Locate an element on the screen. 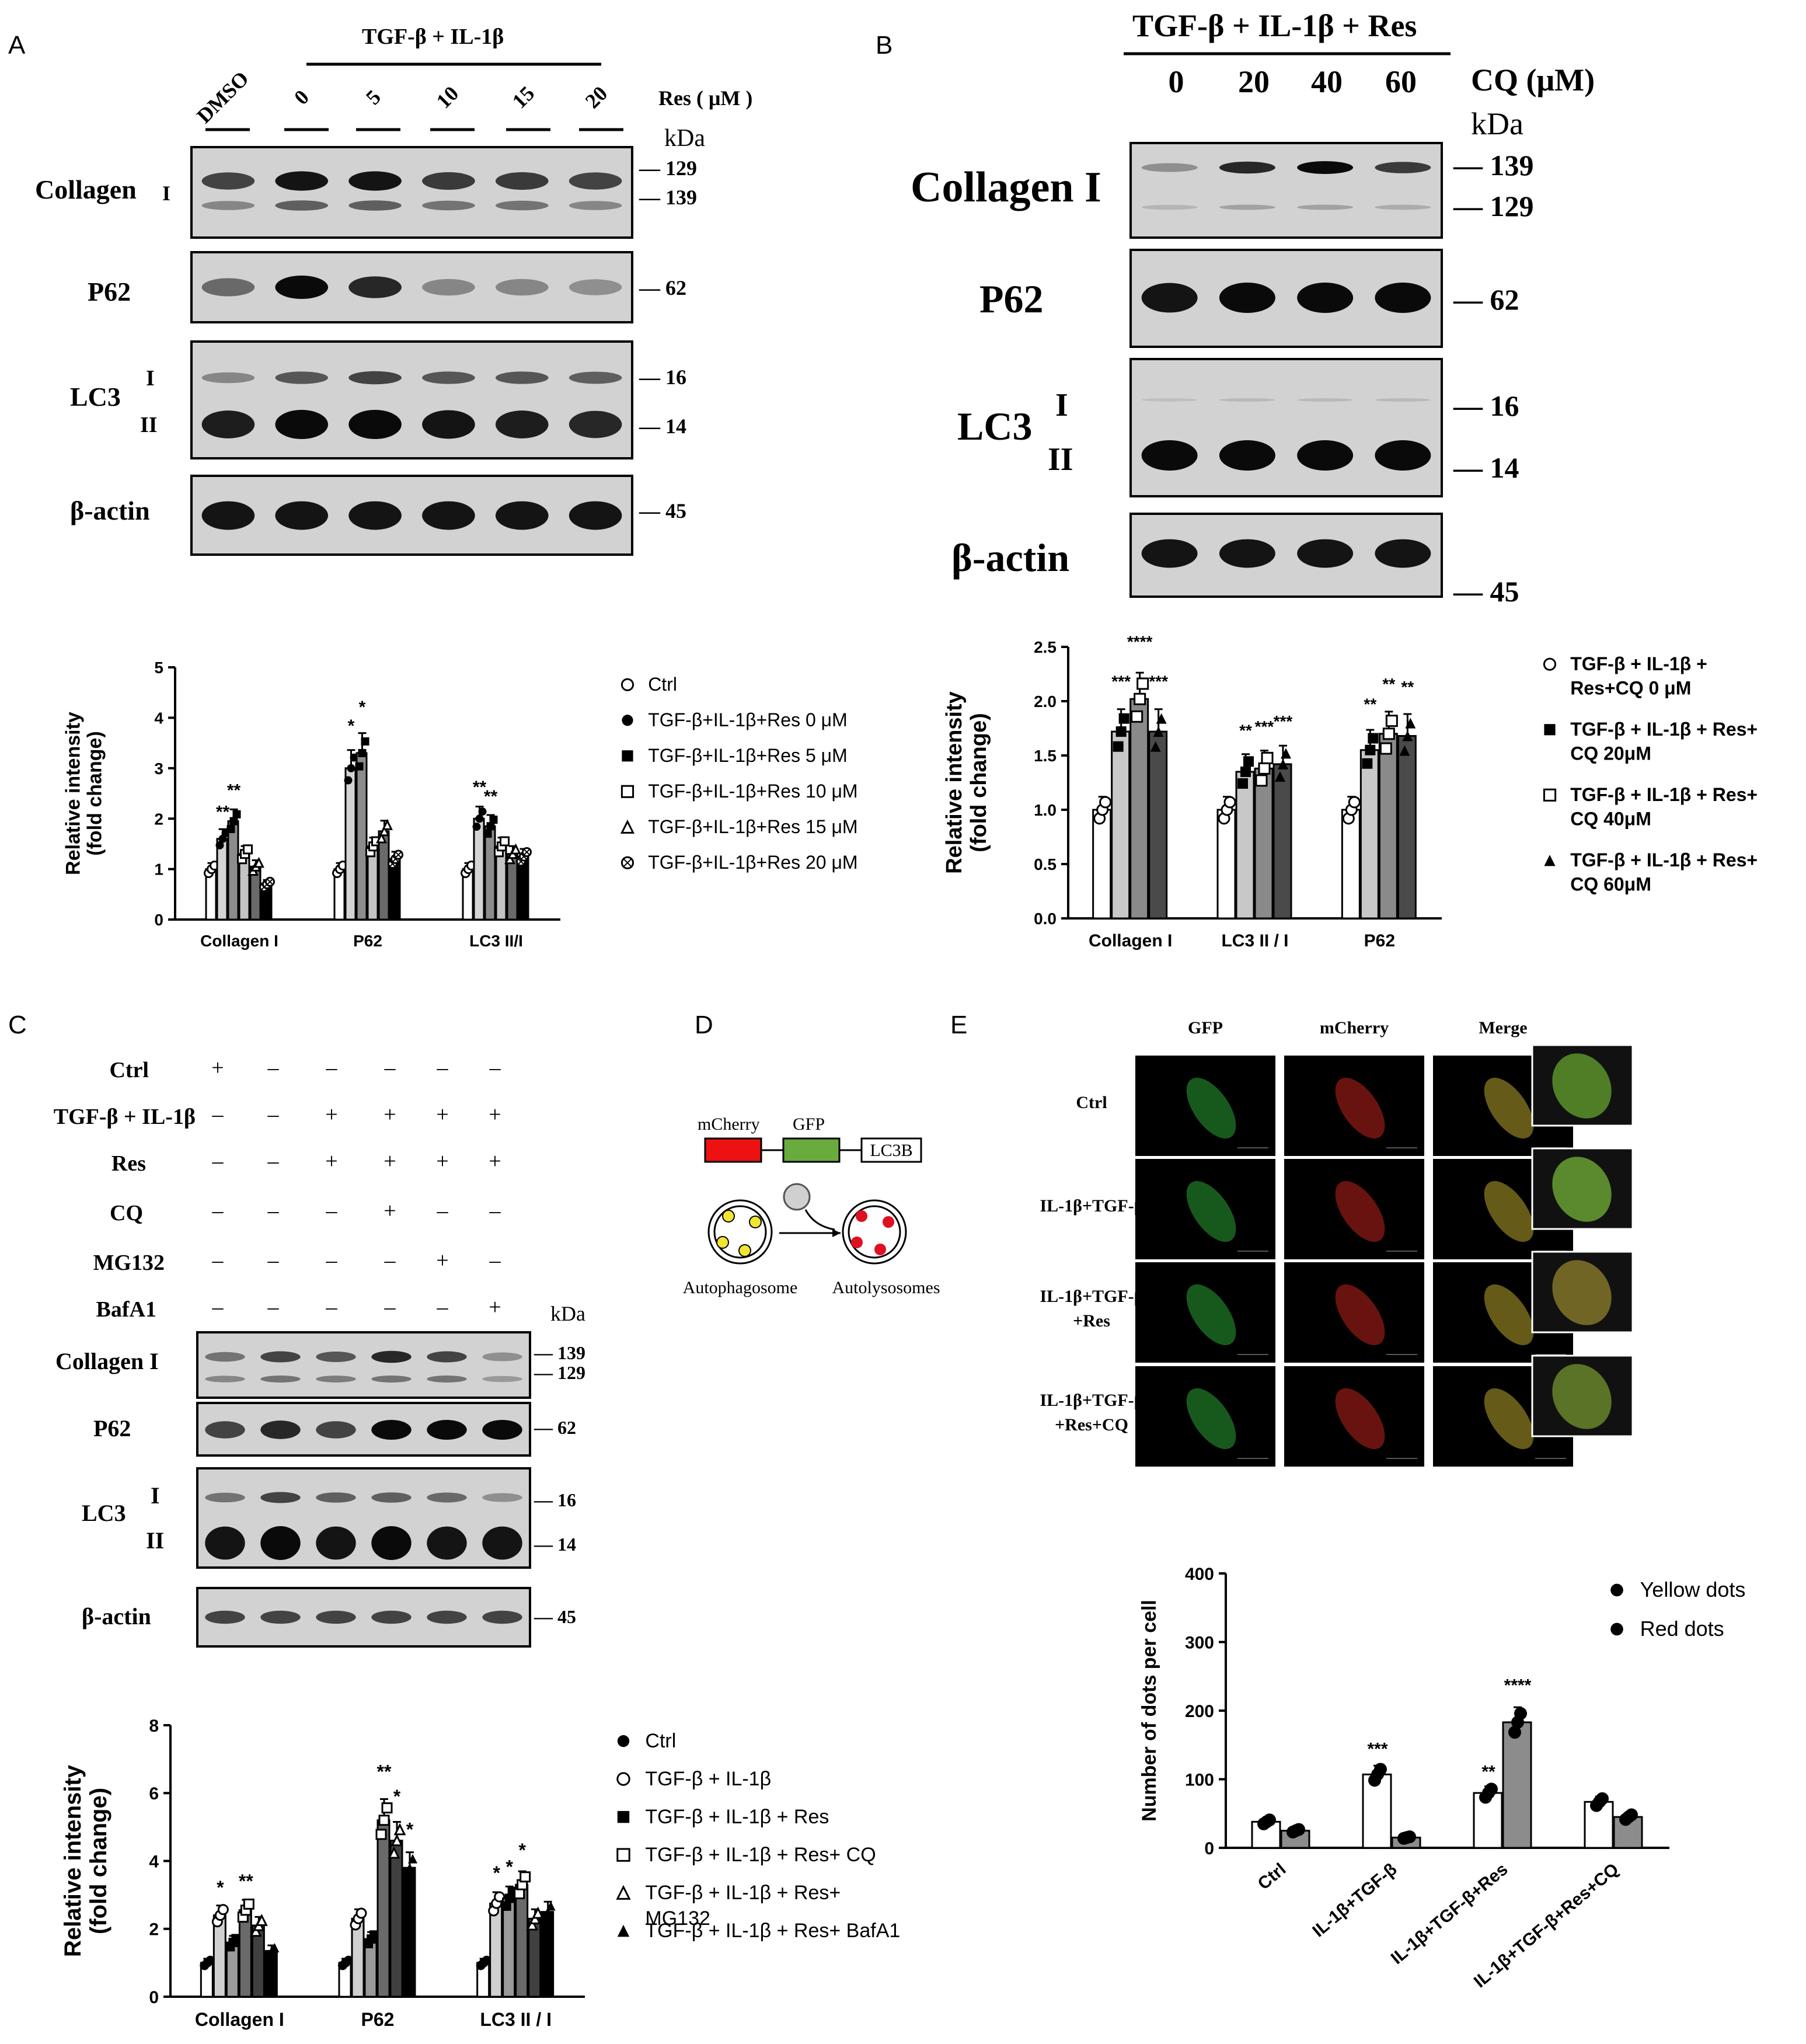 This screenshot has width=1806, height=2044. bar-tgf-il-1-res-5-m is located at coordinates (233, 870).